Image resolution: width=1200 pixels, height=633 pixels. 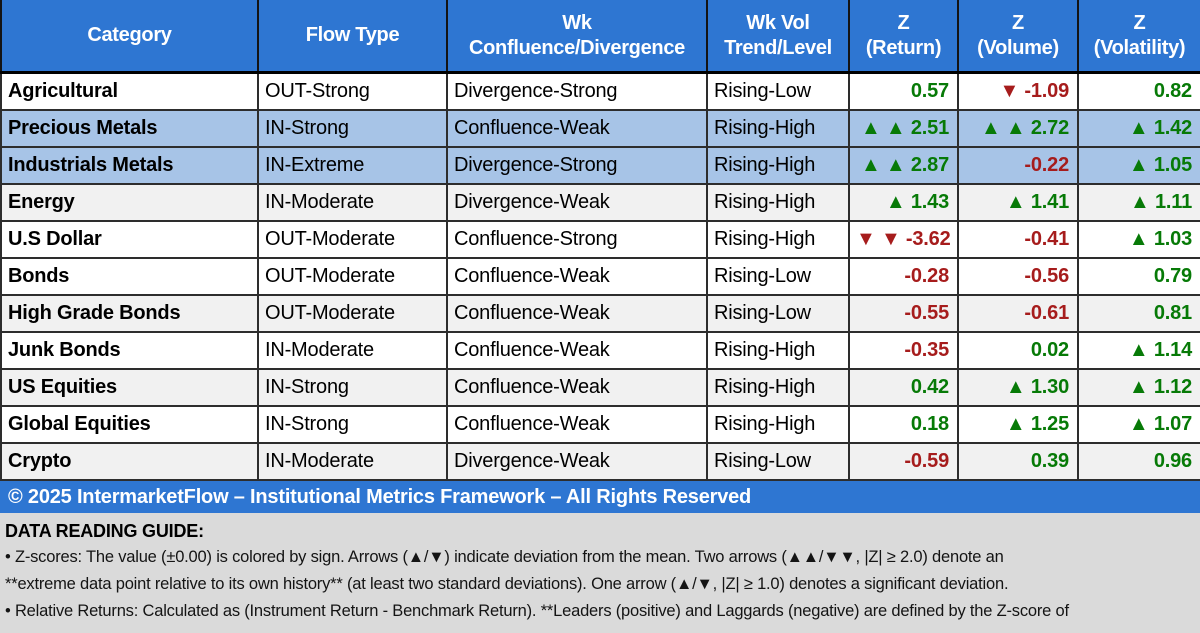 What do you see at coordinates (129, 37) in the screenshot?
I see `col-header-category: Category` at bounding box center [129, 37].